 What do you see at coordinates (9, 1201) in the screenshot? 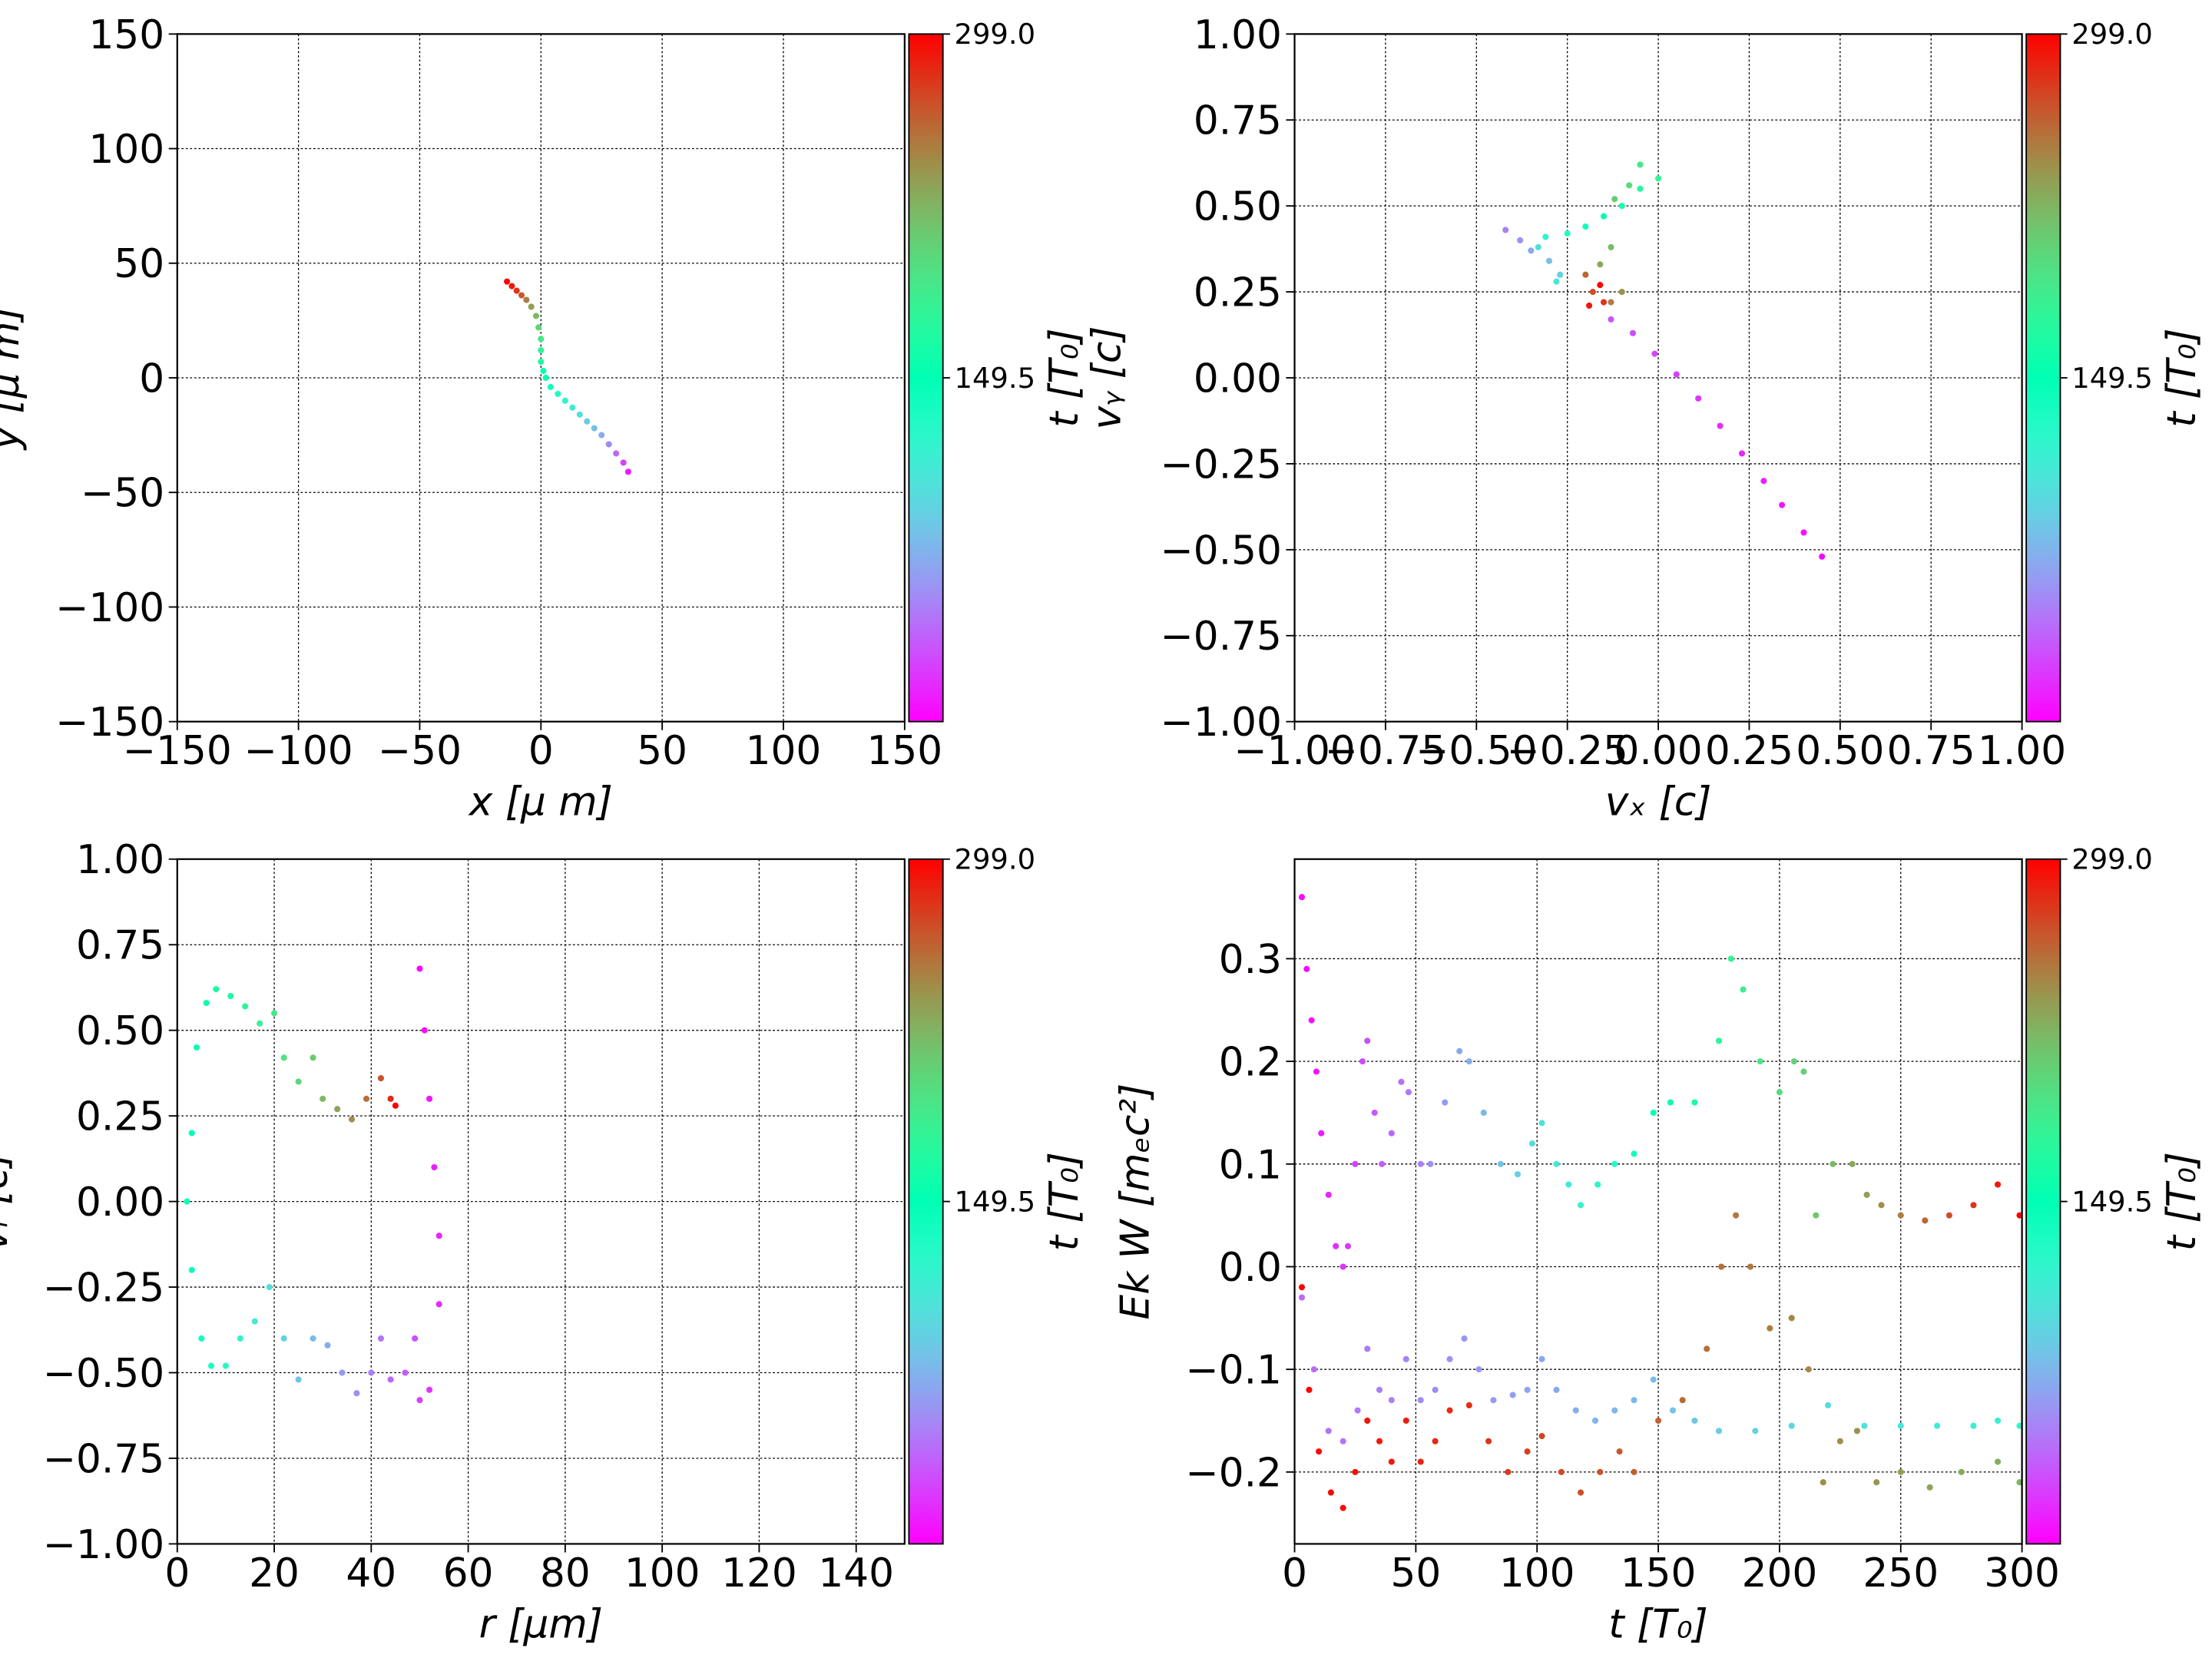
I see `y-axis-label: vᵣ [c]` at bounding box center [9, 1201].